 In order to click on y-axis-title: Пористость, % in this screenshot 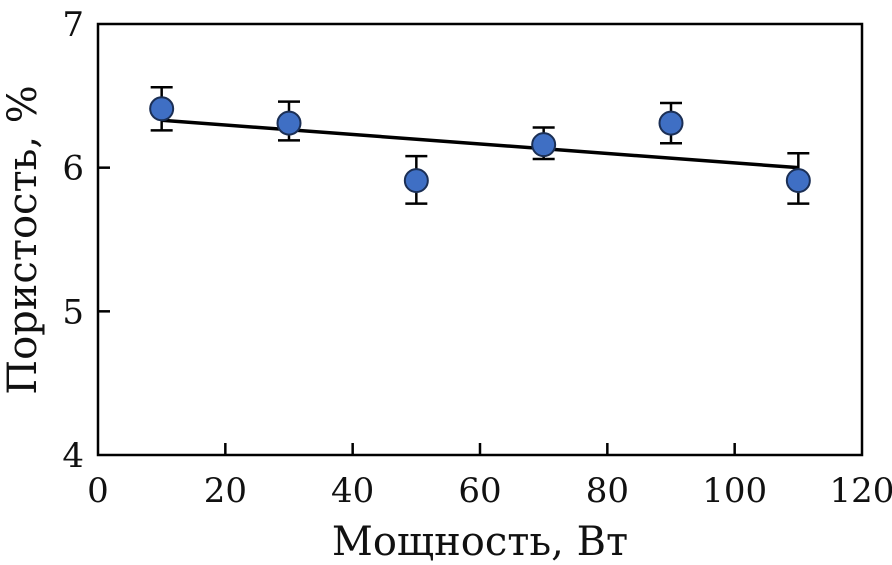, I will do `click(23, 240)`.